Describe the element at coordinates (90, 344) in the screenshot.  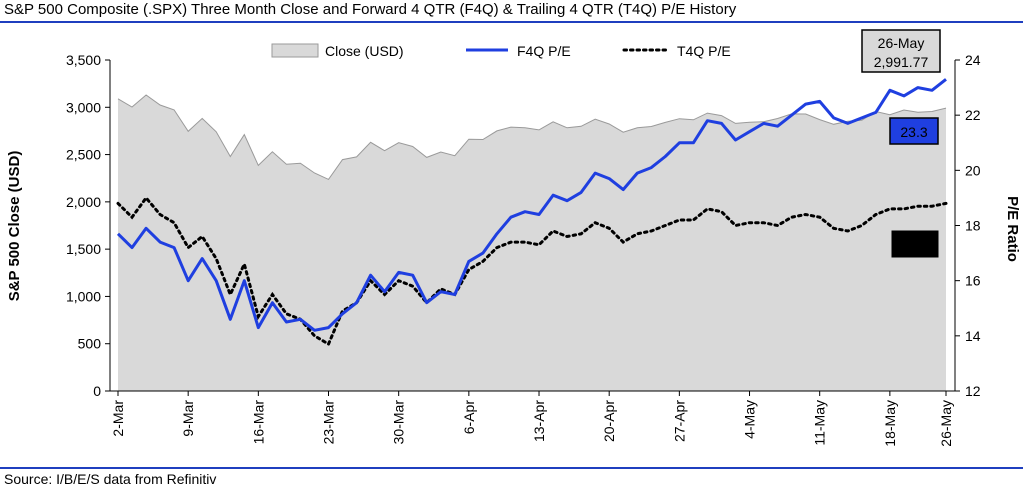
I see `y-left-tick-label: 500` at that location.